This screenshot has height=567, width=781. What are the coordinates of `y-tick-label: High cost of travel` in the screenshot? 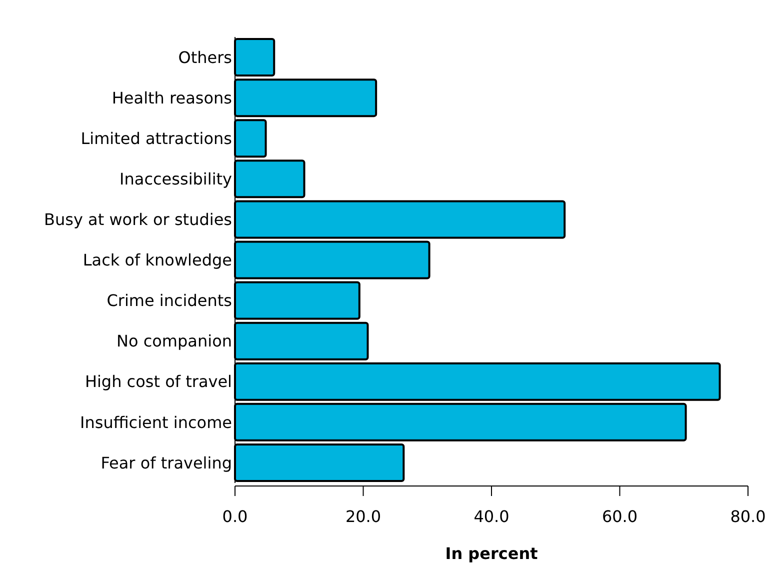 It's located at (158, 382).